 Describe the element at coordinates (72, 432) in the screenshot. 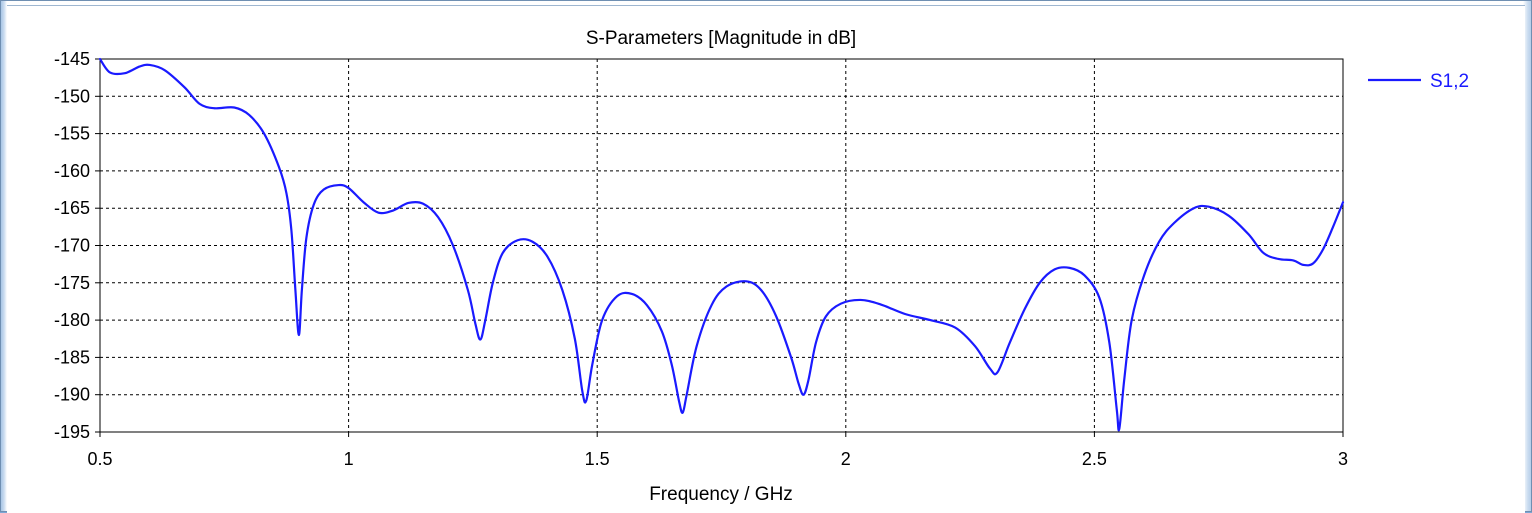

I see `y-tick-label-10: -195` at that location.